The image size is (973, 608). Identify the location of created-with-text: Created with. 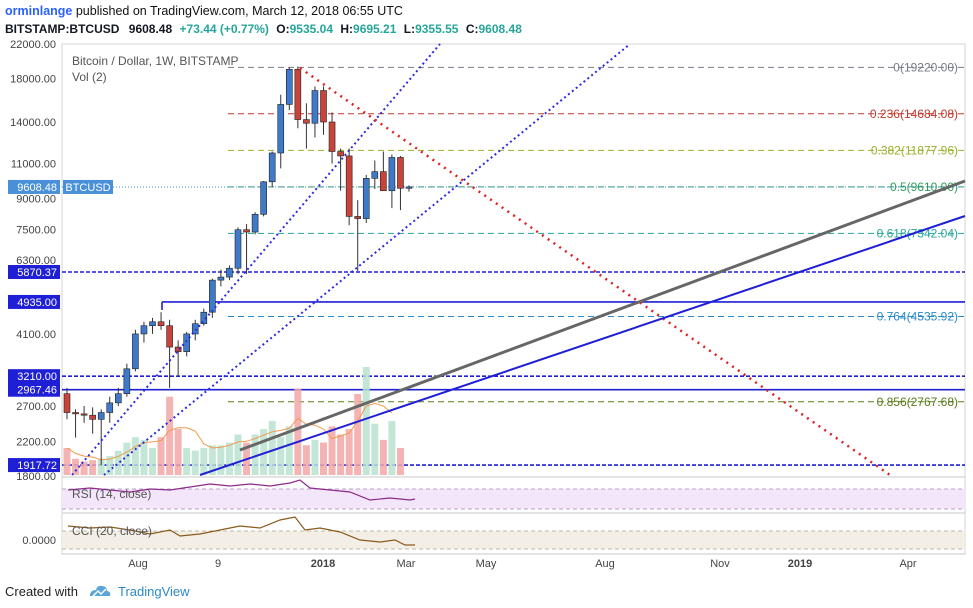
(41, 591).